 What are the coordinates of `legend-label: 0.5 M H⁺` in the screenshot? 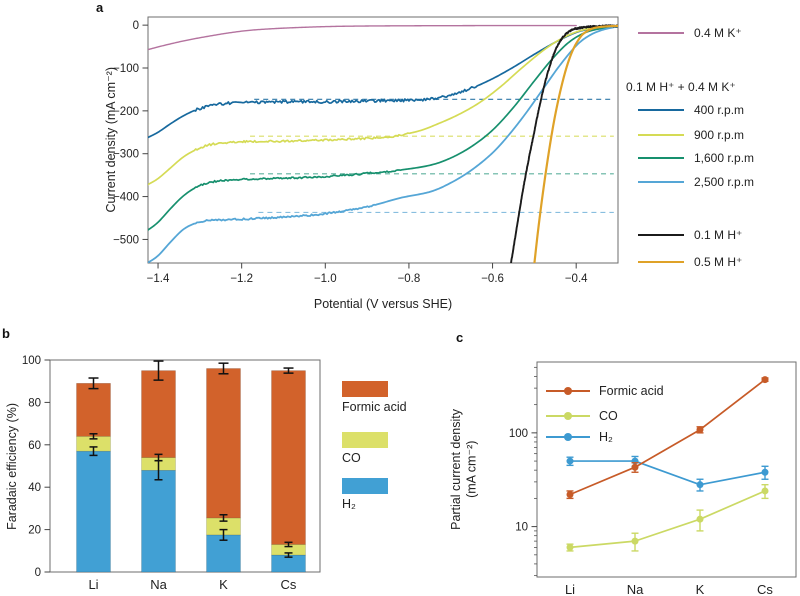 It's located at (718, 262).